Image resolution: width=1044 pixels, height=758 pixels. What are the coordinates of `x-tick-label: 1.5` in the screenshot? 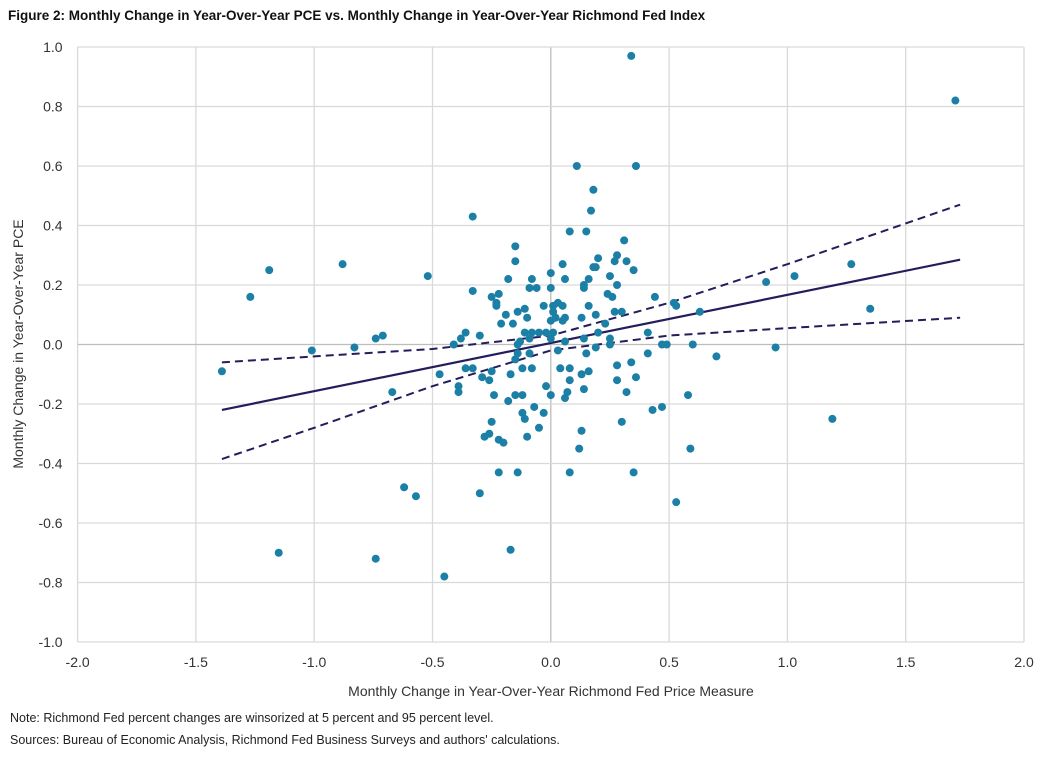 It's located at (906, 662).